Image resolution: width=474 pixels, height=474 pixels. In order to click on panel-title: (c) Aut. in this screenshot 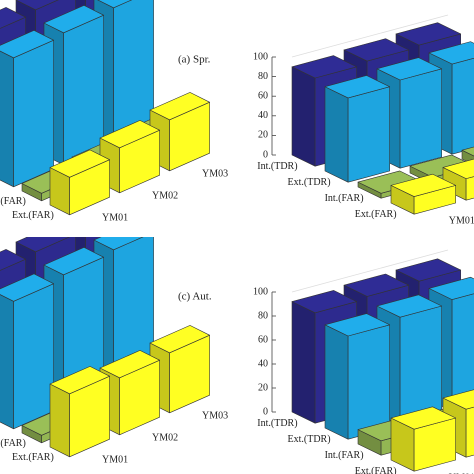, I will do `click(195, 297)`.